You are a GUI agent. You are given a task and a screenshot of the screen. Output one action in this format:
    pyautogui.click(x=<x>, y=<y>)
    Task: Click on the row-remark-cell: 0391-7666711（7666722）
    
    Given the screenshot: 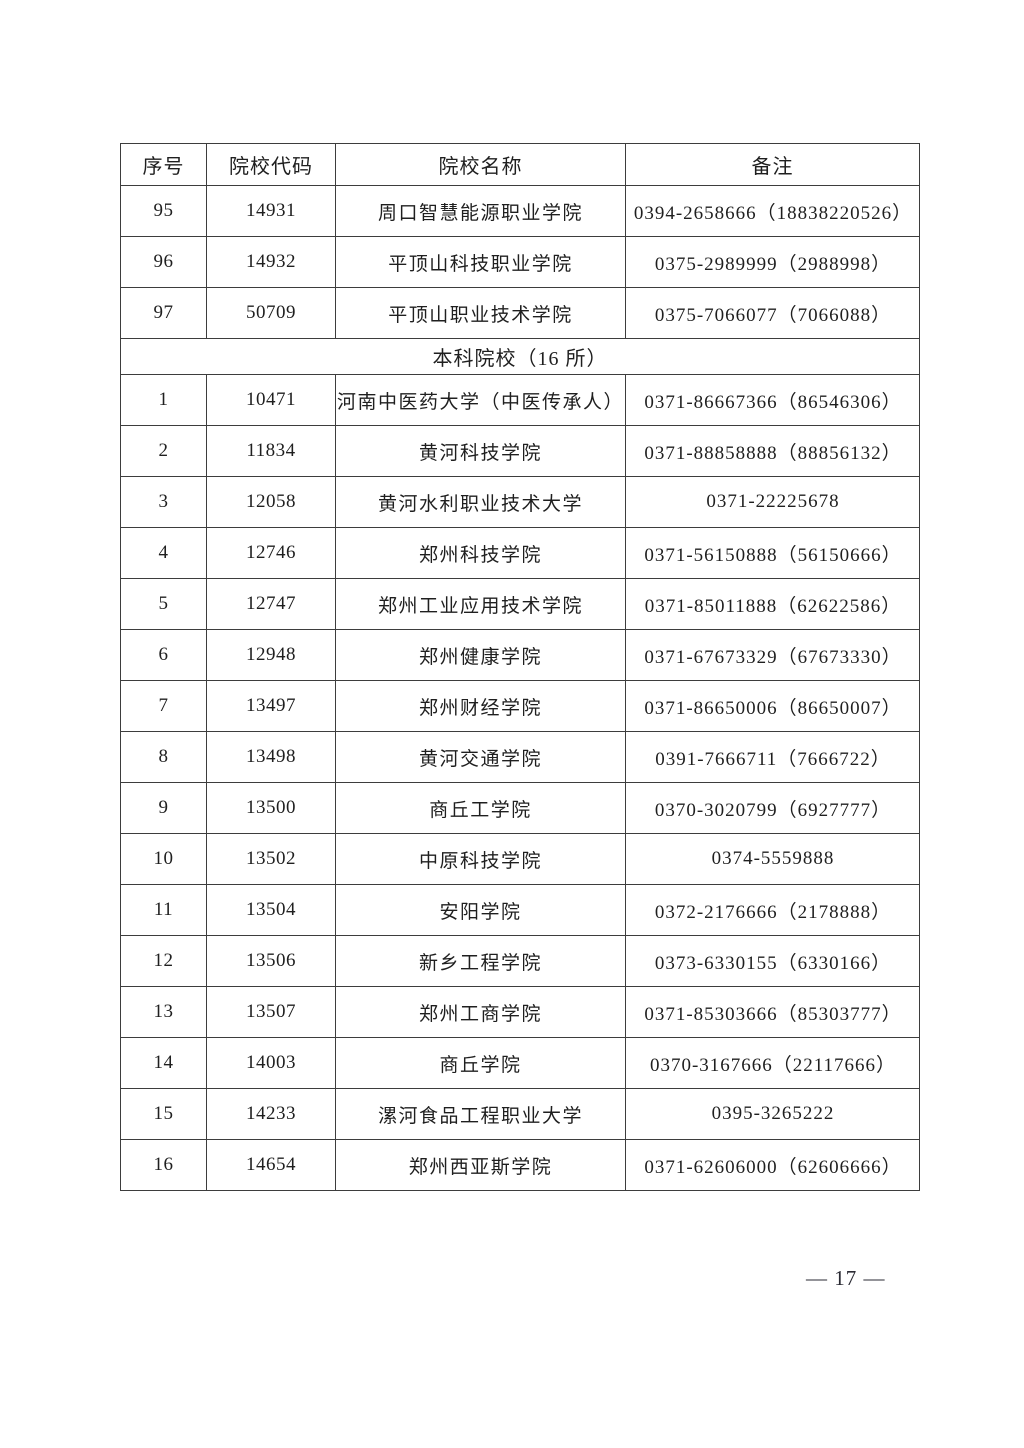 What is the action you would take?
    pyautogui.click(x=772, y=757)
    